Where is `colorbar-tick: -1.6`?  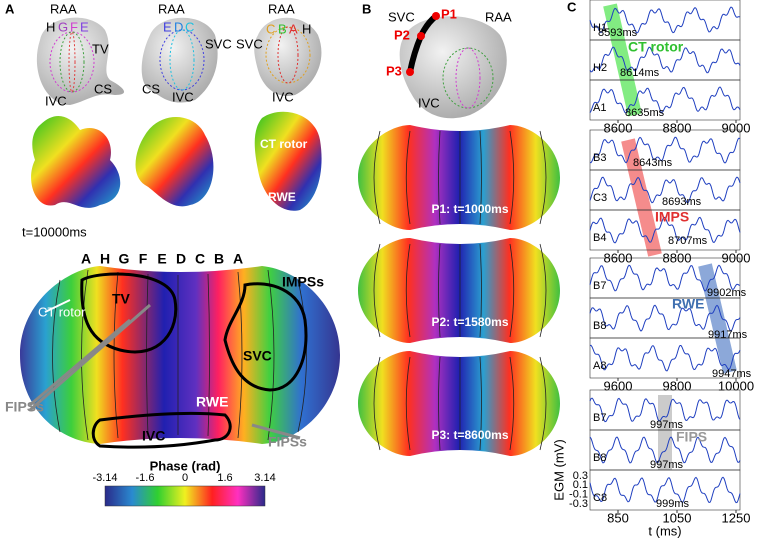
colorbar-tick: -1.6 is located at coordinates (145, 478).